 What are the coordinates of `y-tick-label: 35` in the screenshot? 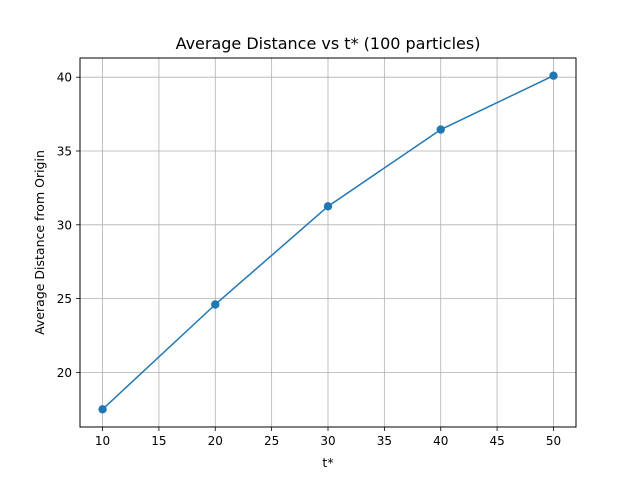 It's located at (64, 151).